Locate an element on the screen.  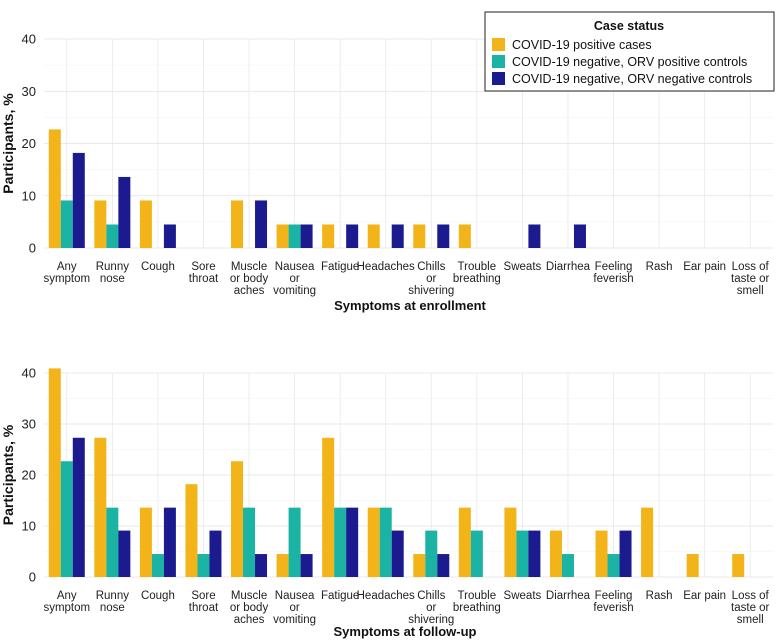
x-tick-label-loss-of-taste-or-smell: Loss of taste or smell is located at coordinates (750, 279).